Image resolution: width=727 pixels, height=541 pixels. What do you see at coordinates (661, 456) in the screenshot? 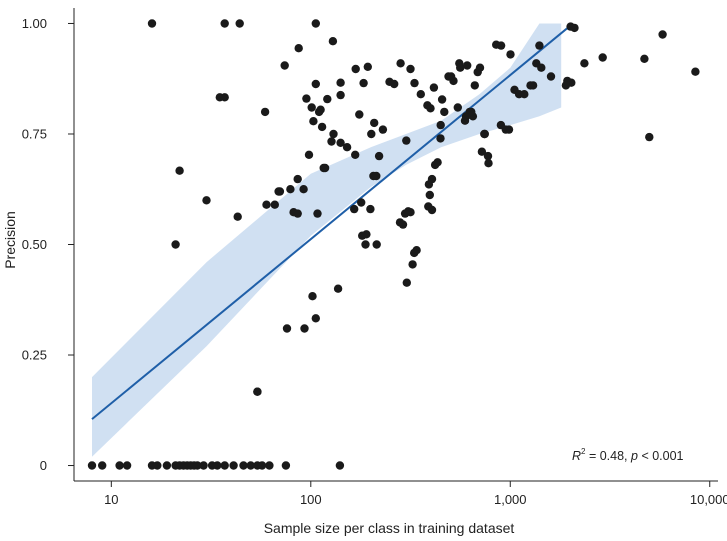
I see `p-value: < 0.001` at bounding box center [661, 456].